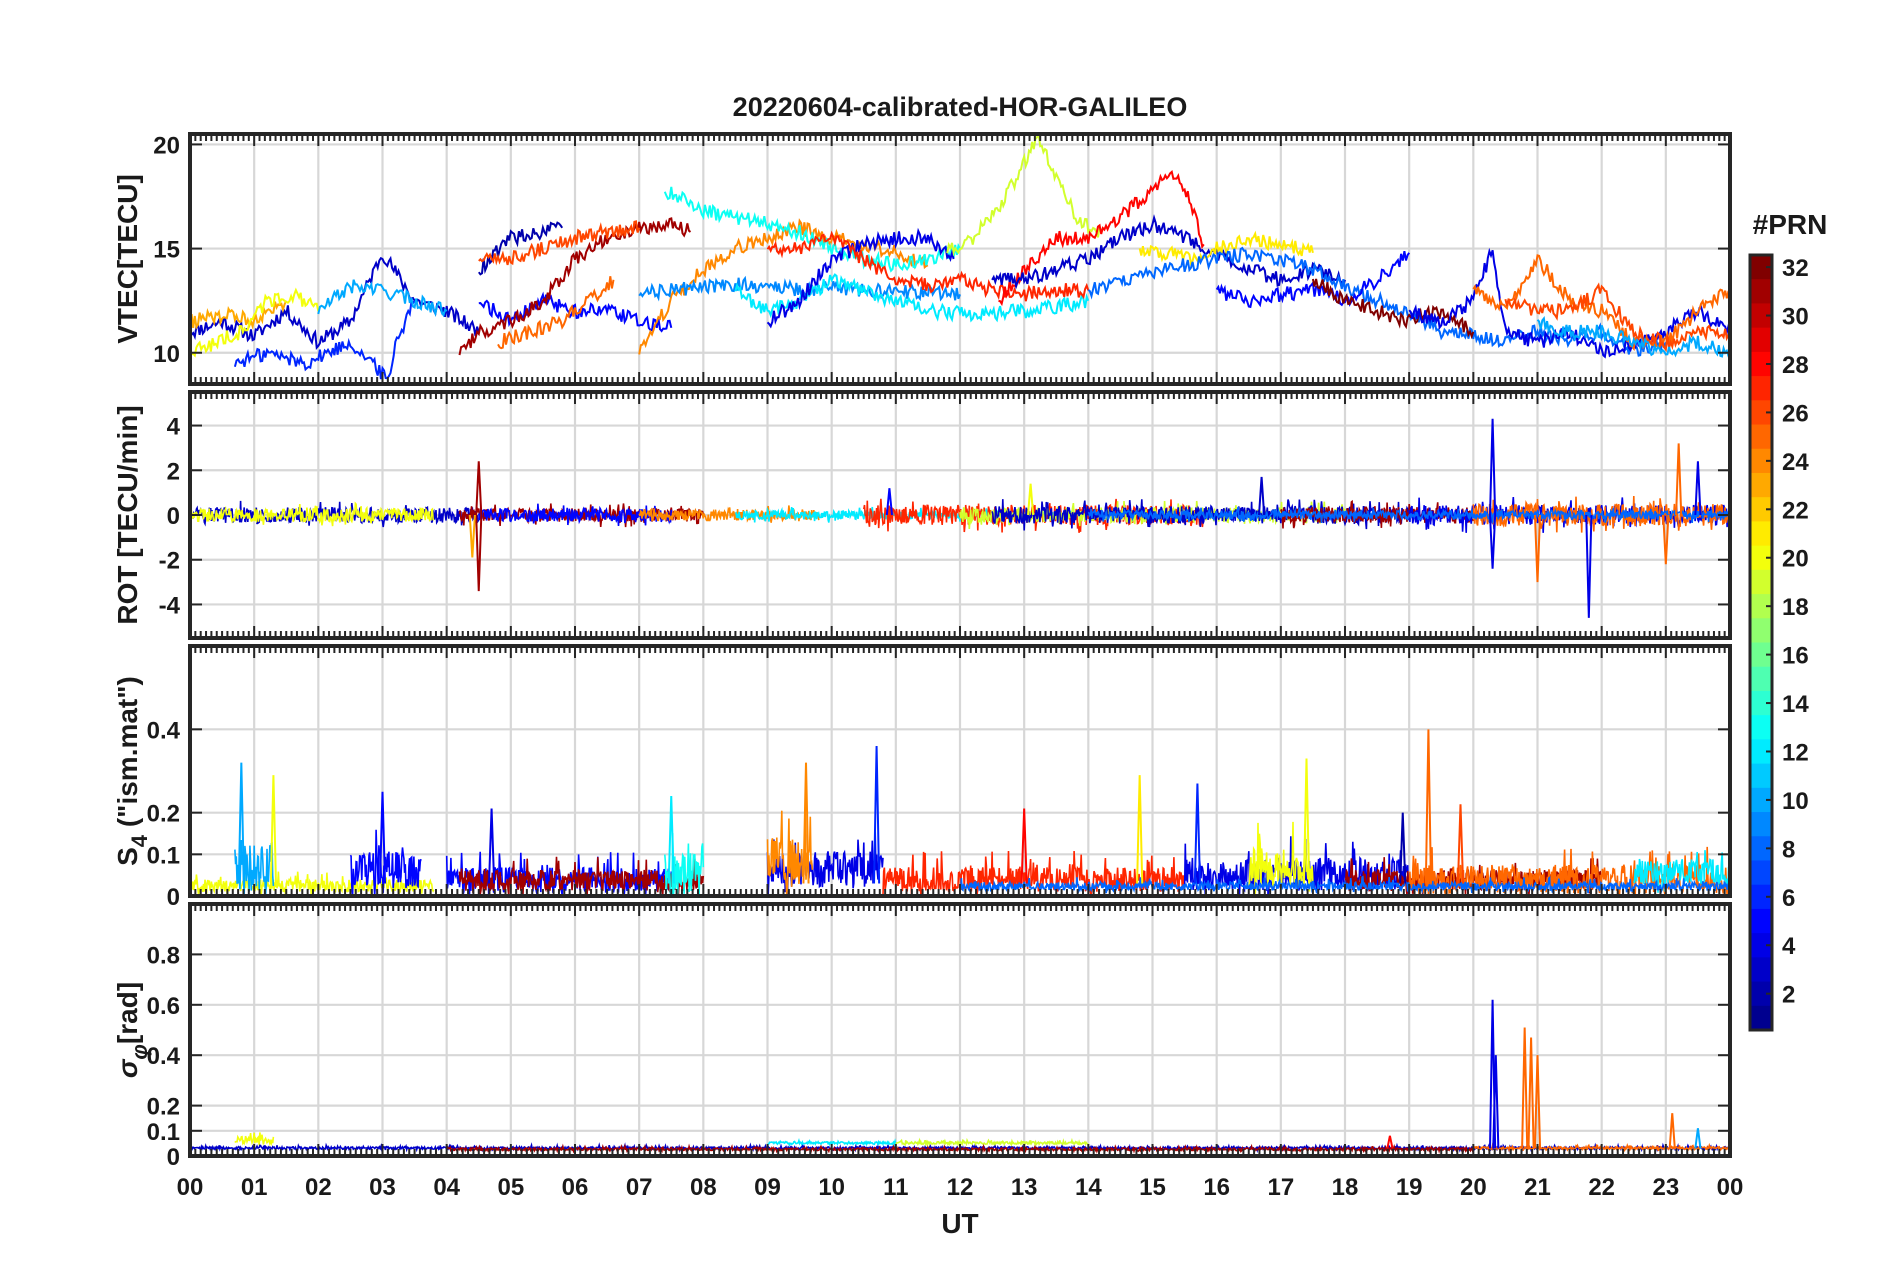  Describe the element at coordinates (446, 1187) in the screenshot. I see `x-tick-label: 04` at that location.